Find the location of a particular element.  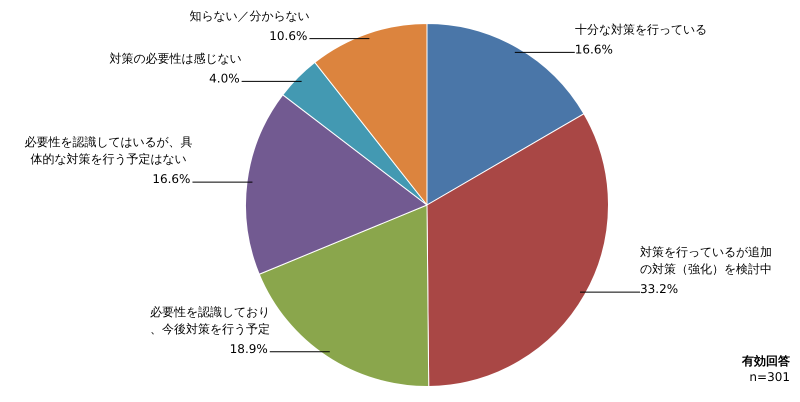

text: 有効回答 is located at coordinates (766, 361).